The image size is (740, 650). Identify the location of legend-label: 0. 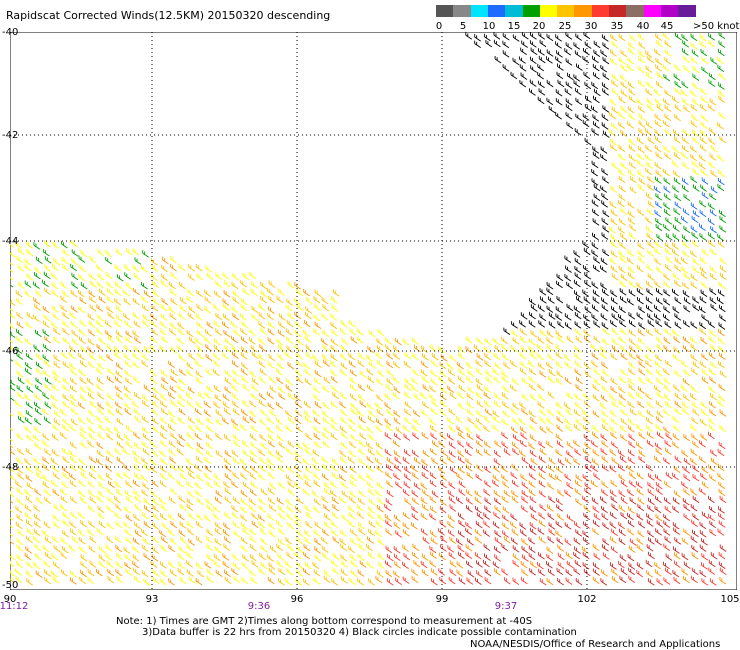
(439, 26).